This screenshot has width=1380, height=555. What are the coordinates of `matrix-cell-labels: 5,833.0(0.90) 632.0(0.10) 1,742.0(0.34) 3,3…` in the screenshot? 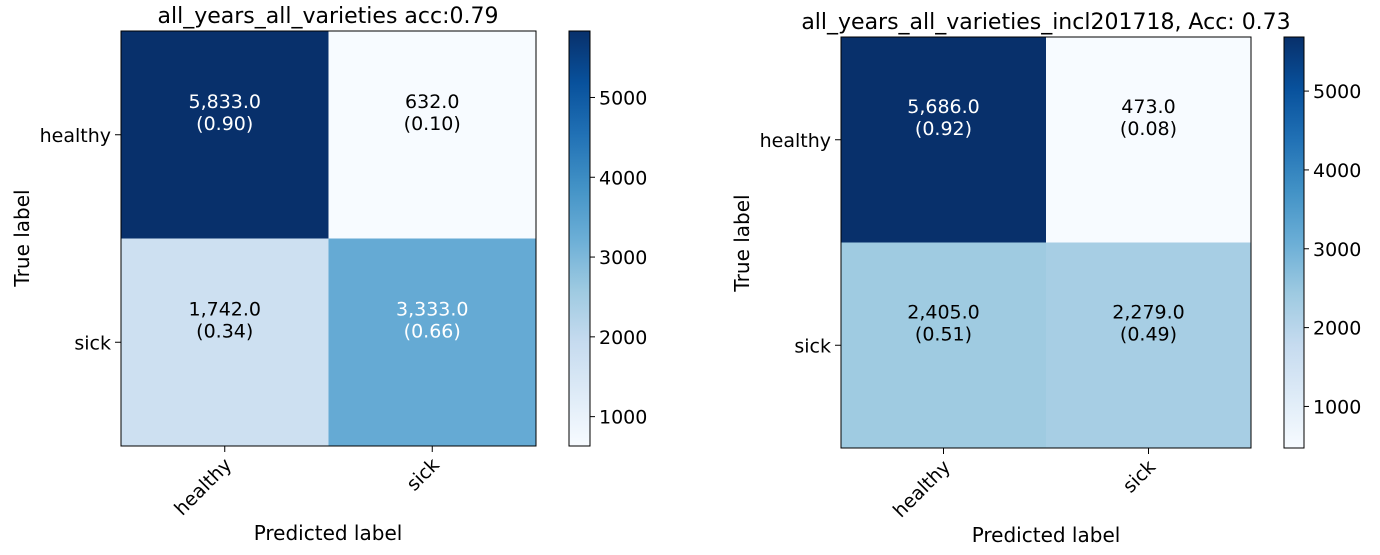 It's located at (328, 217).